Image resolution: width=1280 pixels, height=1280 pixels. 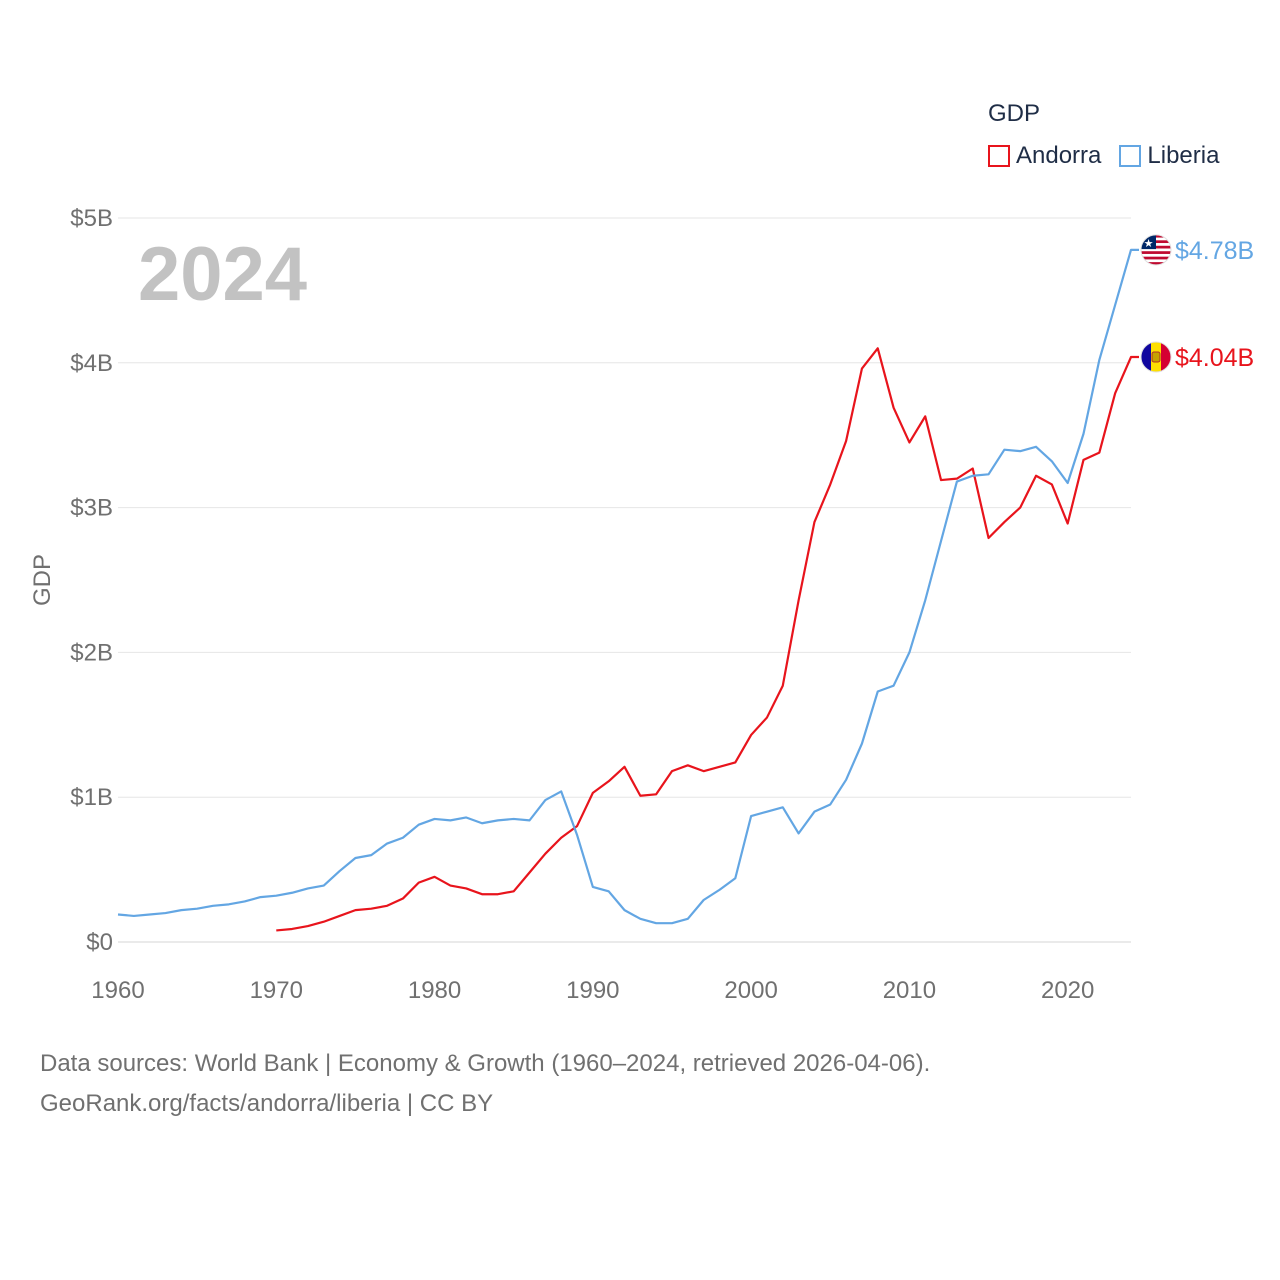 I want to click on x-tick-label: 1980, so click(x=434, y=990).